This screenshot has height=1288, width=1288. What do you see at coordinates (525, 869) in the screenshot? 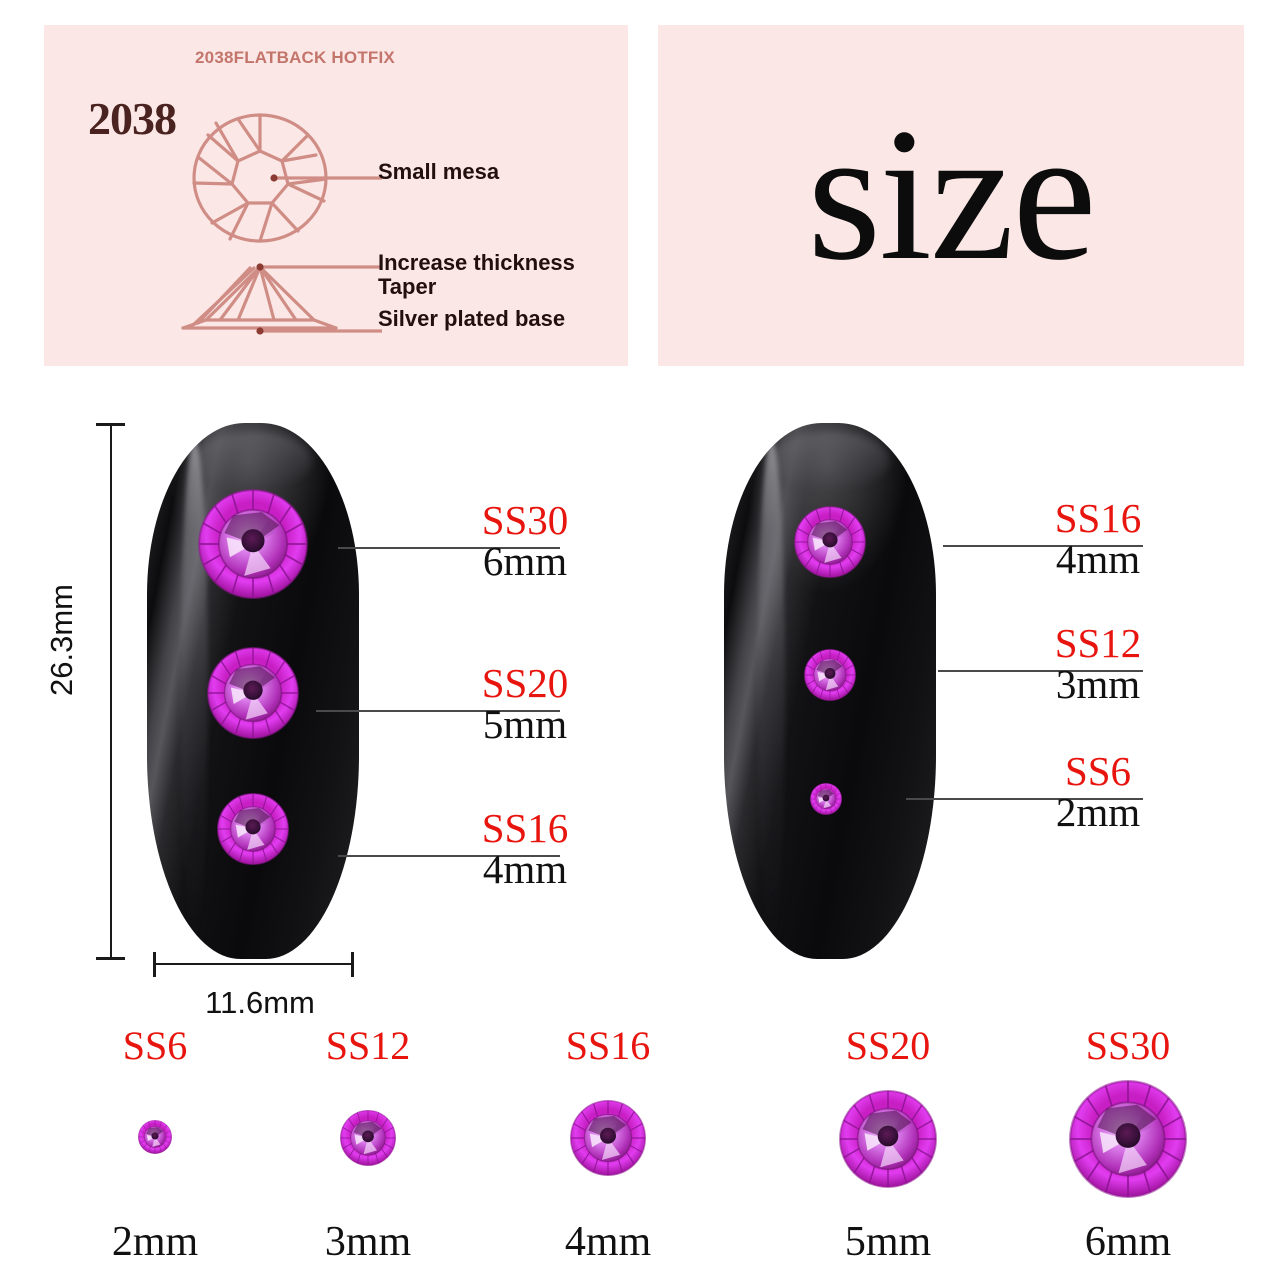
I see `label-ss16-left-mm: 4mm` at bounding box center [525, 869].